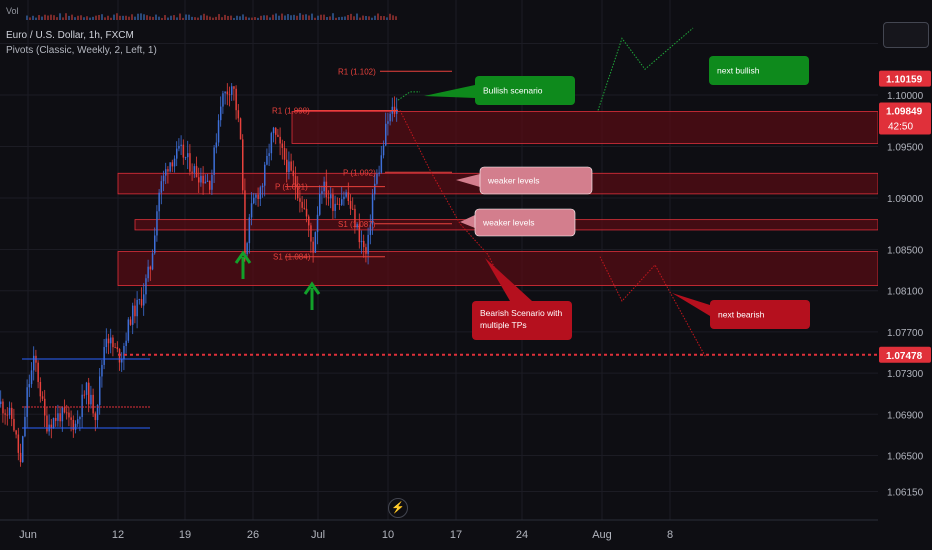 Image resolution: width=932 pixels, height=550 pixels. What do you see at coordinates (518, 222) in the screenshot?
I see `weaker-levels-2-callout: weaker levels` at bounding box center [518, 222].